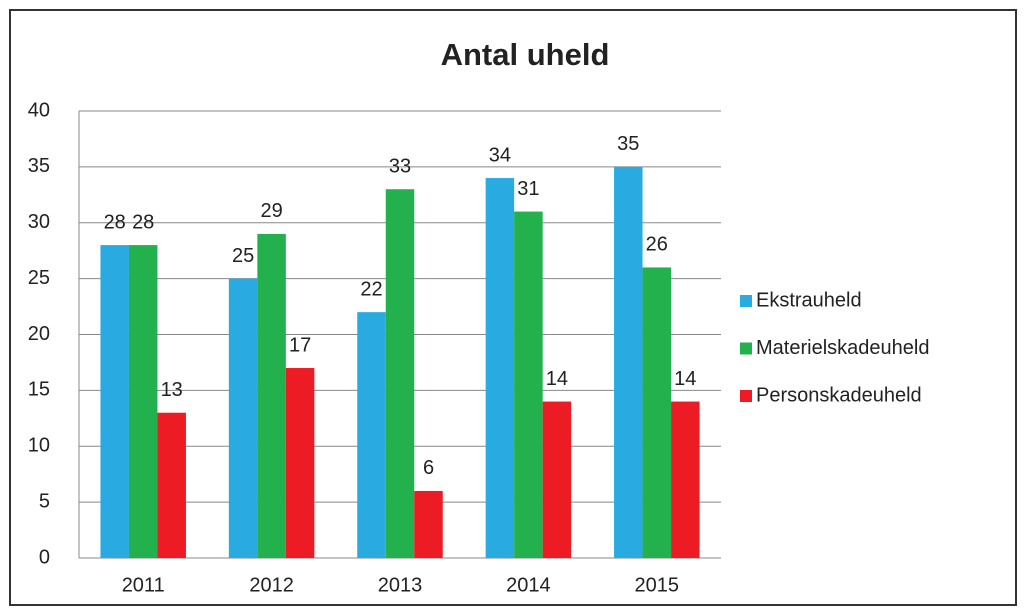 The image size is (1026, 615). I want to click on x-tick-label: 2014, so click(528, 585).